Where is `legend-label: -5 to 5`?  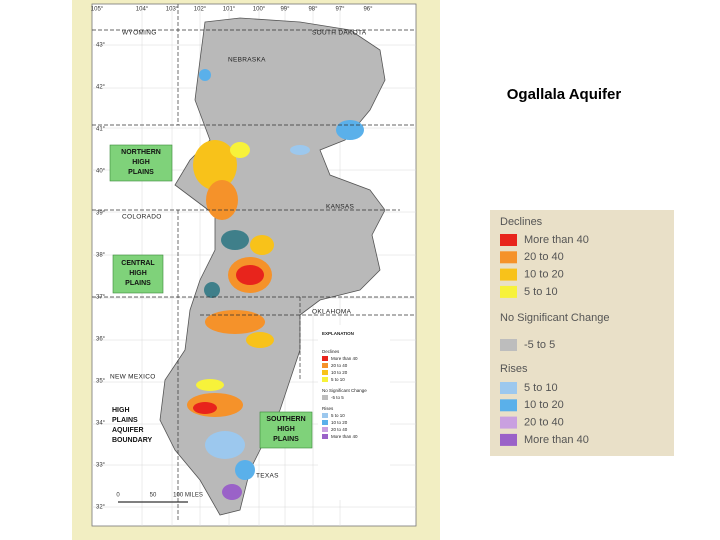 legend-label: -5 to 5 is located at coordinates (539, 345).